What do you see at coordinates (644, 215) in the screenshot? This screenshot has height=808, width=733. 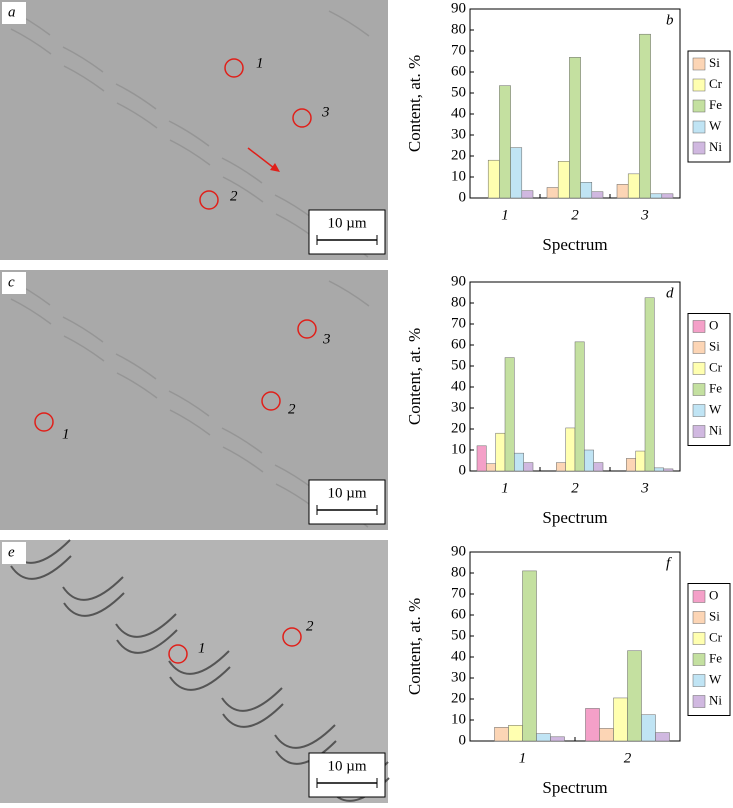 I see `x-tick-label: 3` at bounding box center [644, 215].